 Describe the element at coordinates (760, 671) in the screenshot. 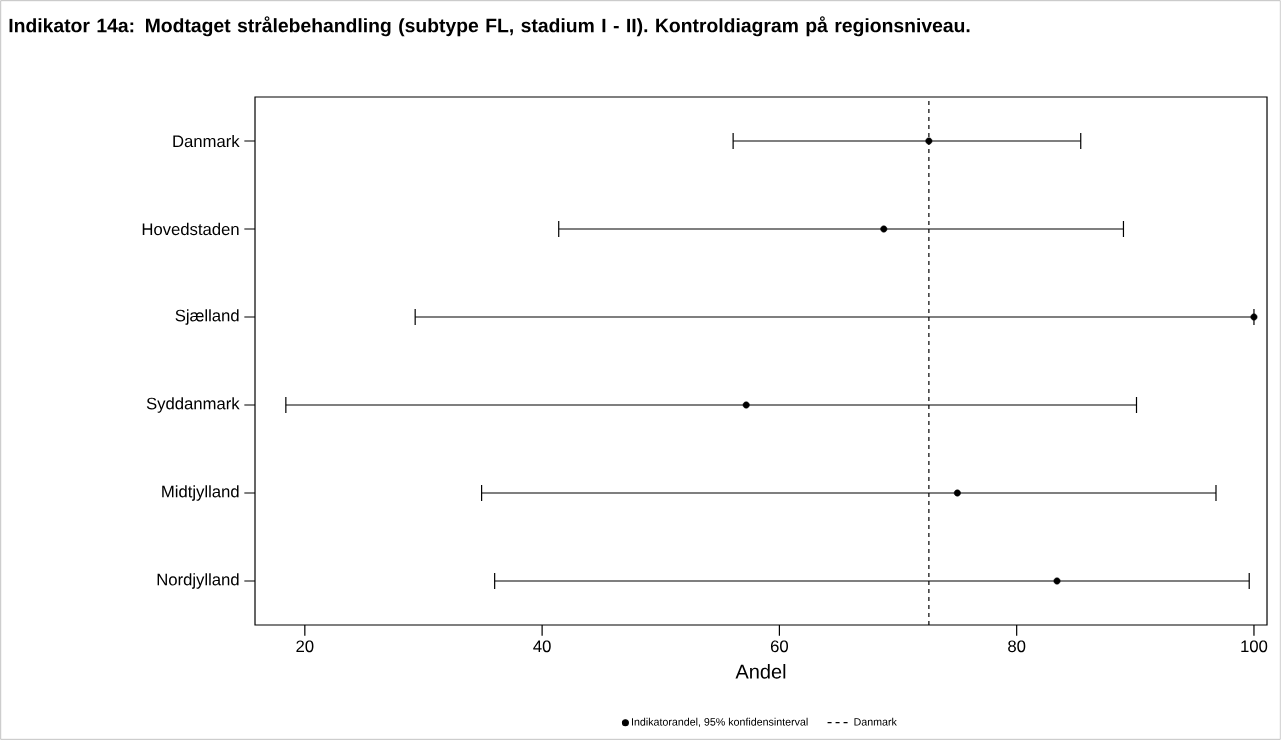

I see `x-axis-title: Andel` at that location.